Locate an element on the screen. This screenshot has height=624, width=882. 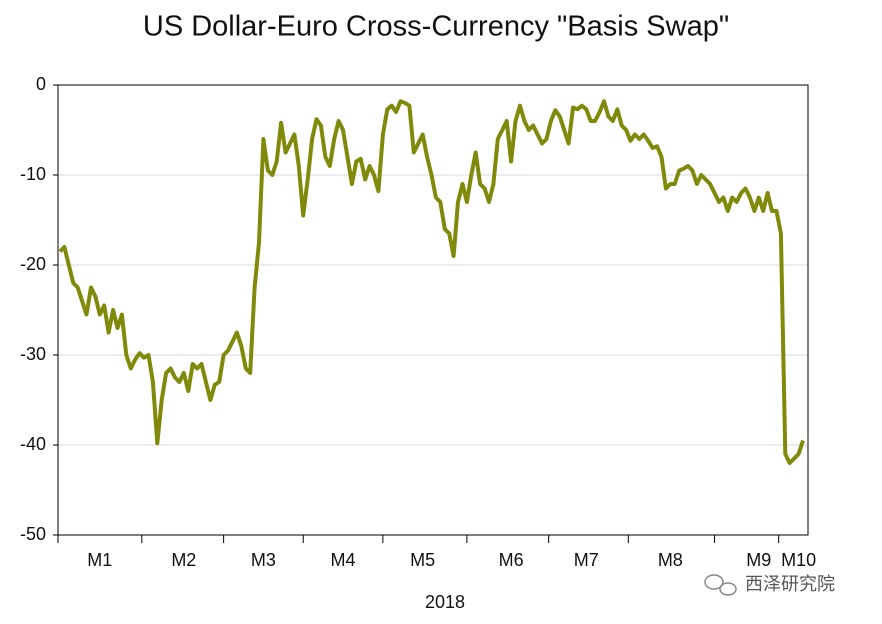
x-tick-label: M9 is located at coordinates (758, 560).